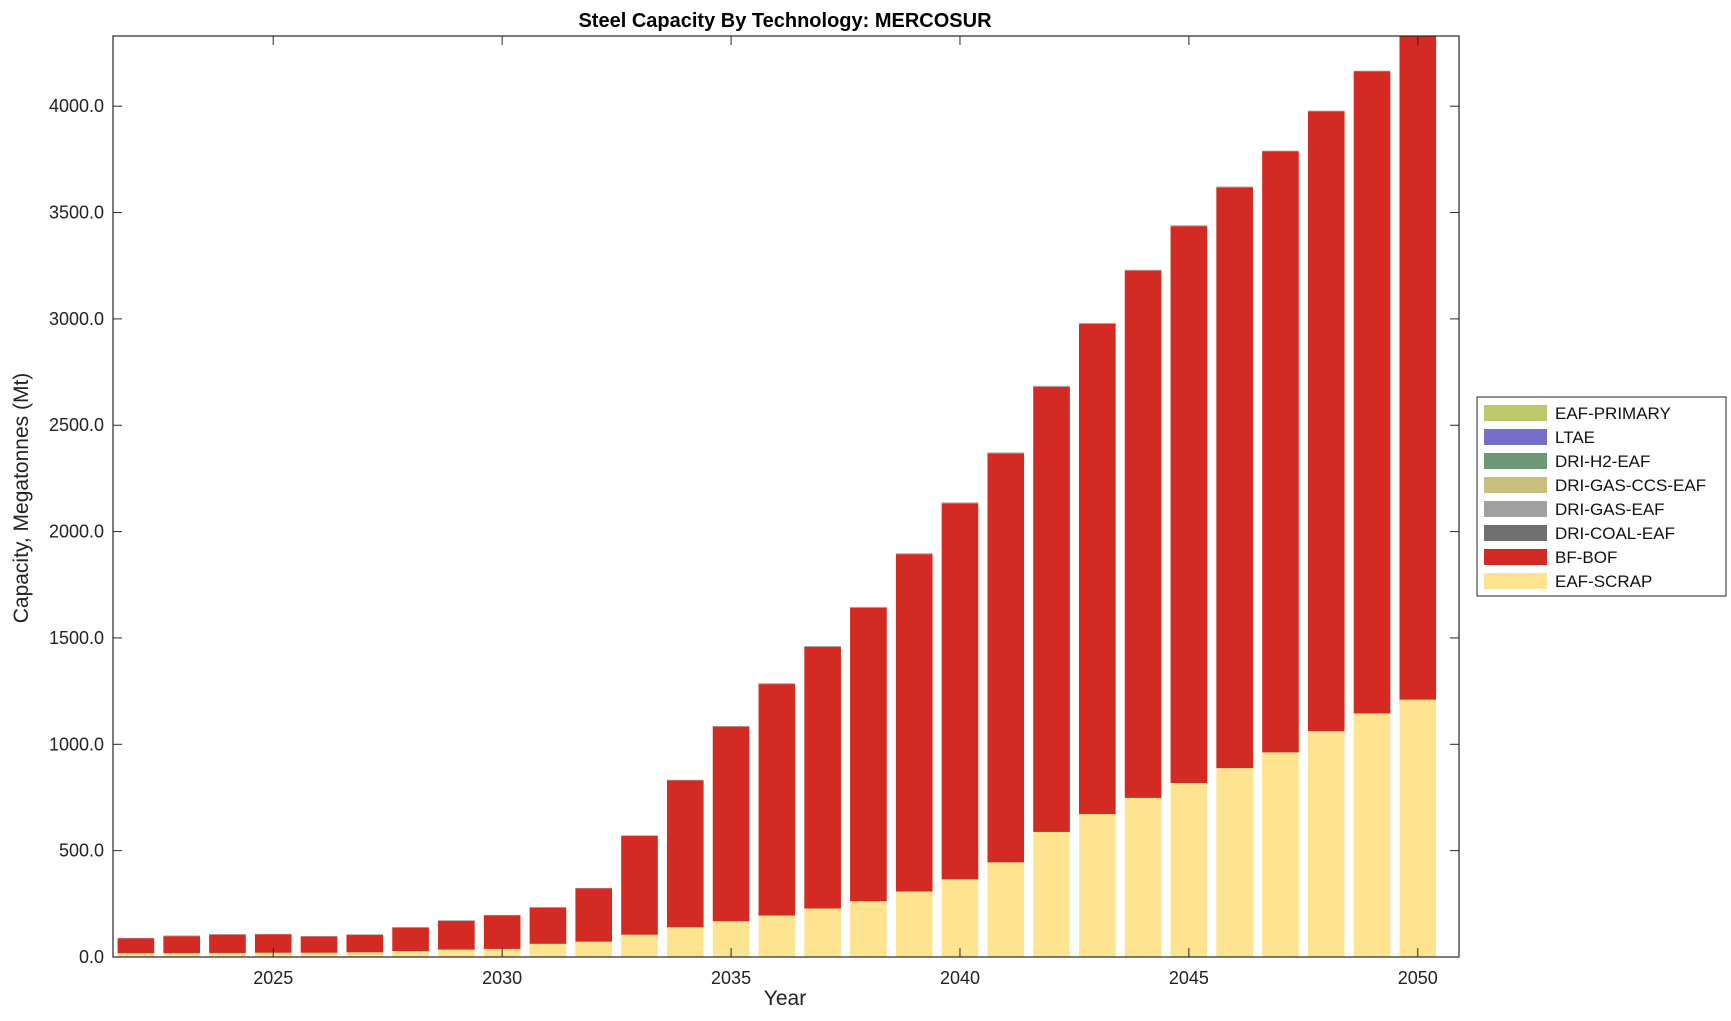 The height and width of the screenshot is (1021, 1731). Describe the element at coordinates (822, 777) in the screenshot. I see `bar-segment-bf-bof-2037` at that location.